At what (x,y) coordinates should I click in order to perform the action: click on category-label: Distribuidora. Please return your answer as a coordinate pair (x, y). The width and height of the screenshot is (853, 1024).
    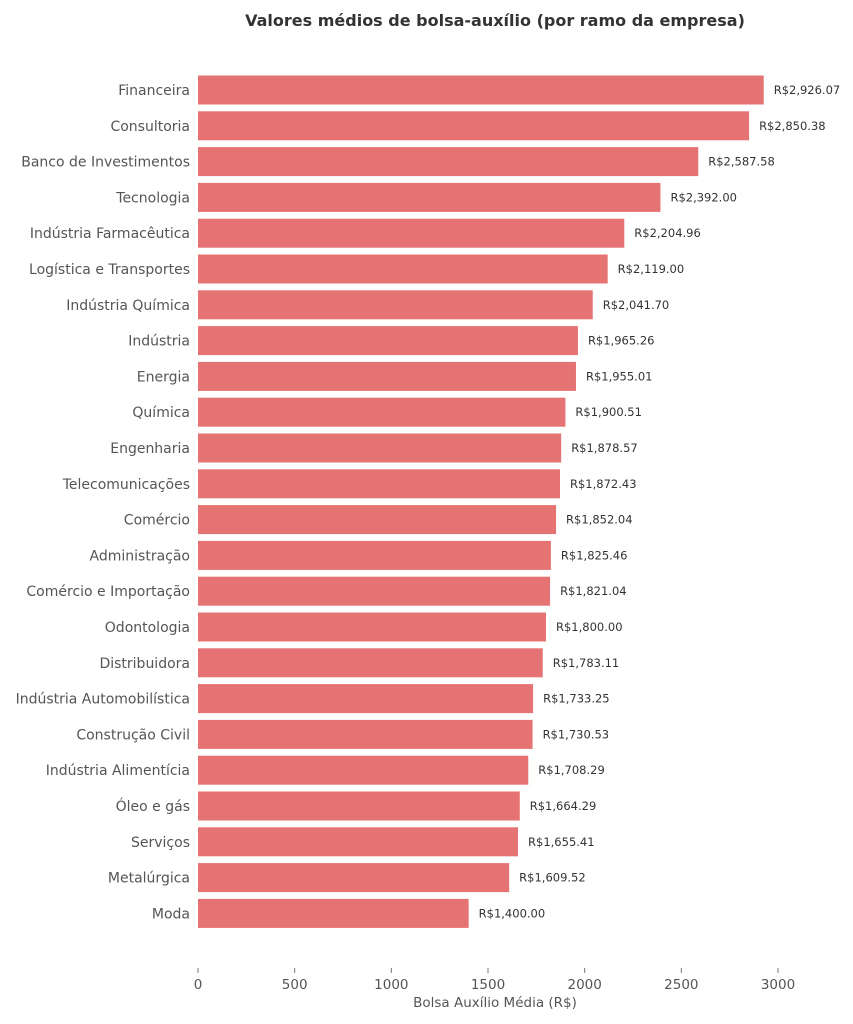
    Looking at the image, I should click on (144, 664).